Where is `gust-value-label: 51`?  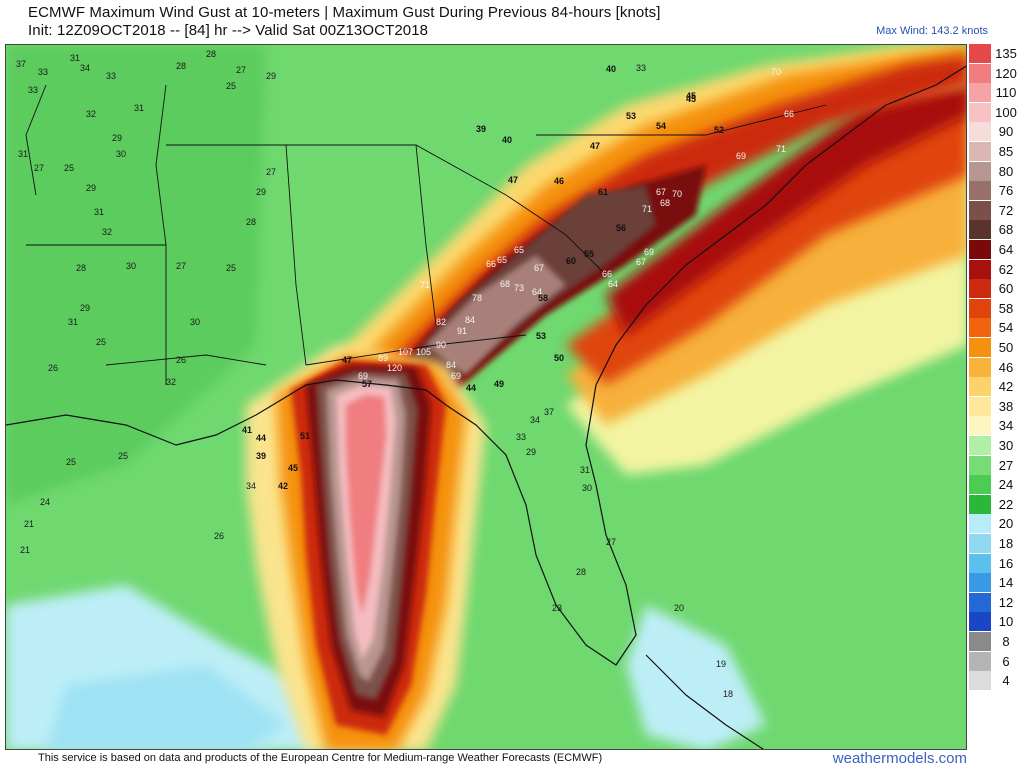
gust-value-label: 51 is located at coordinates (305, 436).